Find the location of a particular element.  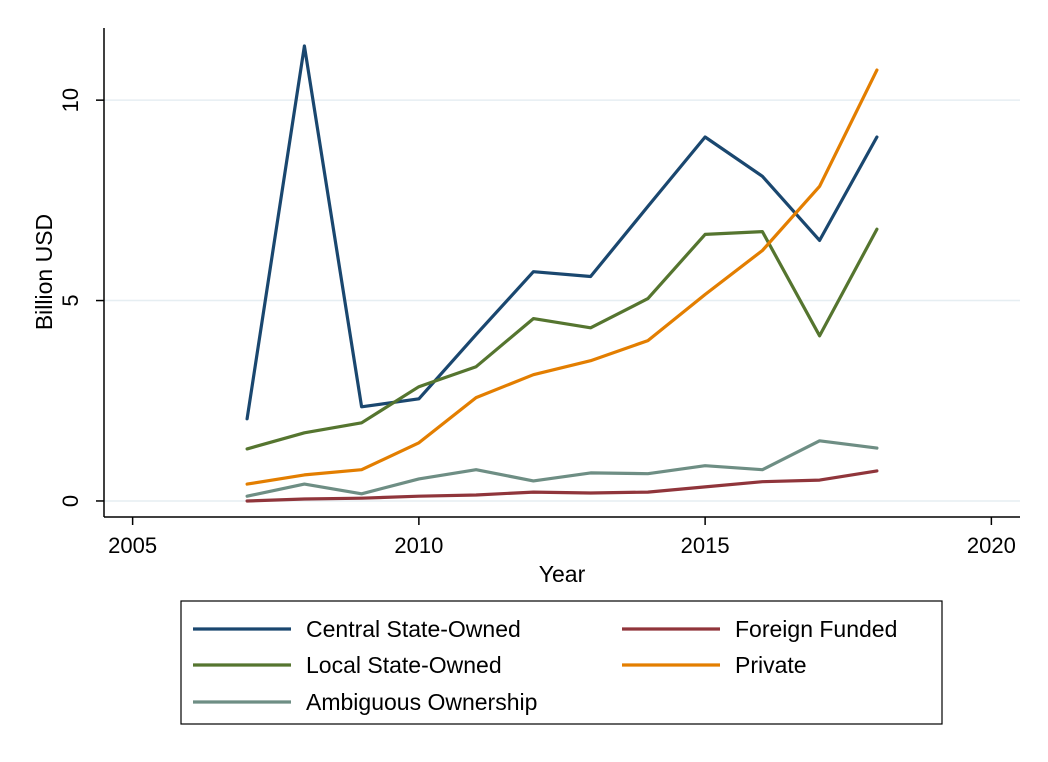

legend-label-3: Private is located at coordinates (771, 665).